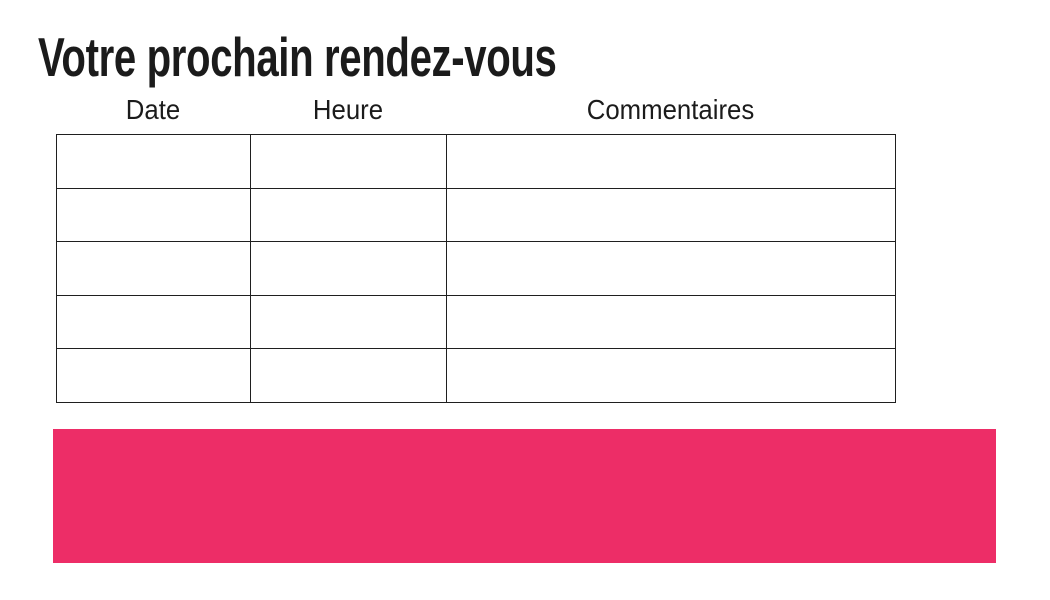  What do you see at coordinates (153, 109) in the screenshot?
I see `column-header-date: Date` at bounding box center [153, 109].